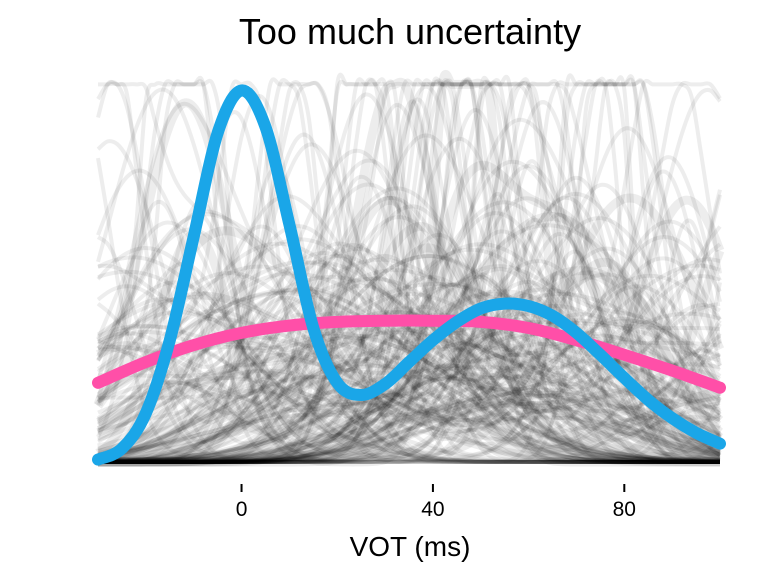 The image size is (768, 576). What do you see at coordinates (436, 502) in the screenshot?
I see `x-axis: 0 40 80` at bounding box center [436, 502].